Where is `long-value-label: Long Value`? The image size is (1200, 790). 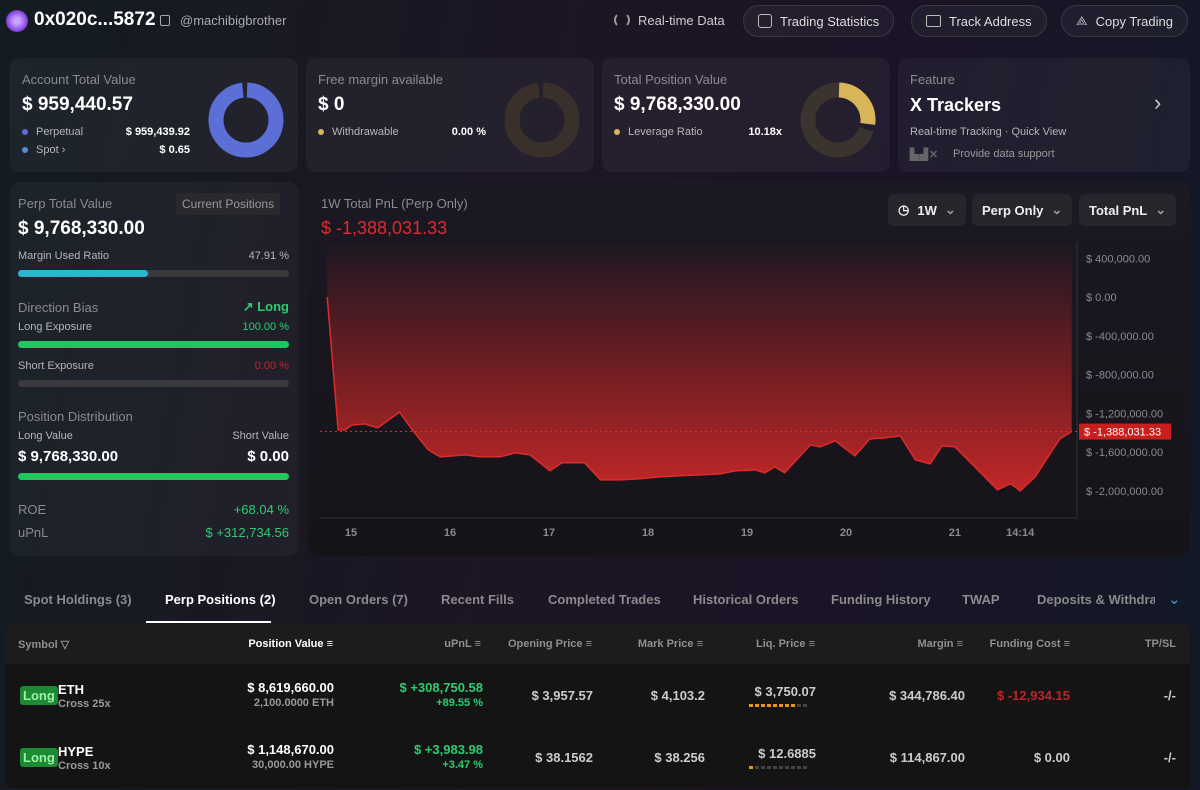
long-value-label: Long Value is located at coordinates (45, 436).